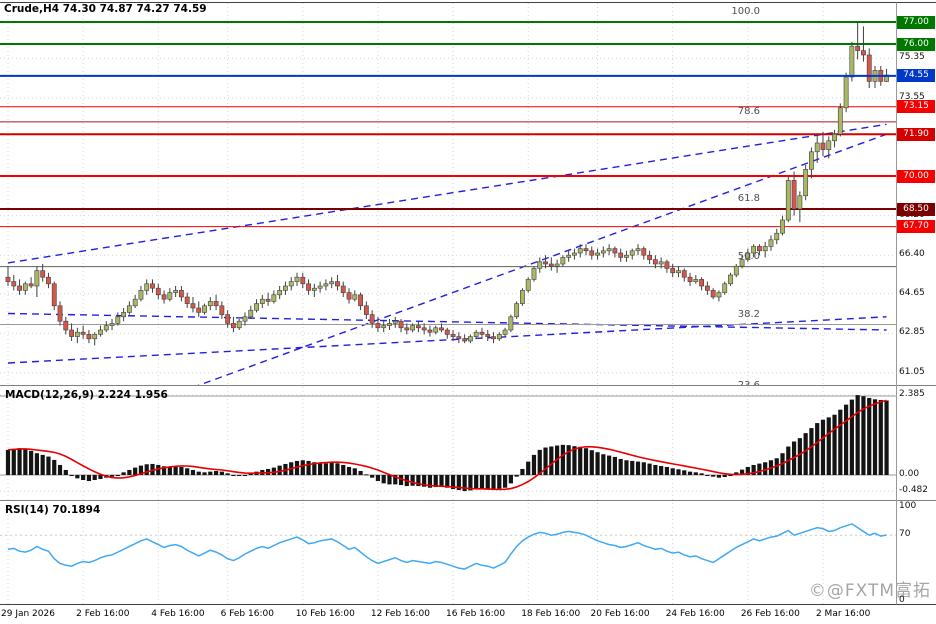  What do you see at coordinates (620, 614) in the screenshot?
I see `time-axis-label: 20 Feb 16:00` at bounding box center [620, 614].